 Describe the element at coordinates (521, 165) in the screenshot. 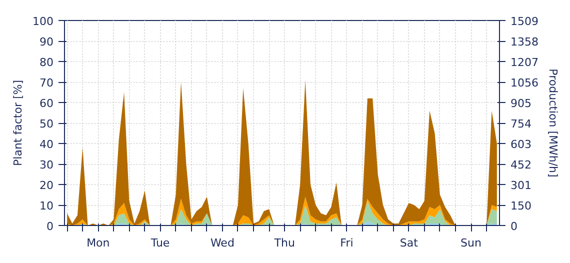

I see `y2-tick-label: 452` at that location.